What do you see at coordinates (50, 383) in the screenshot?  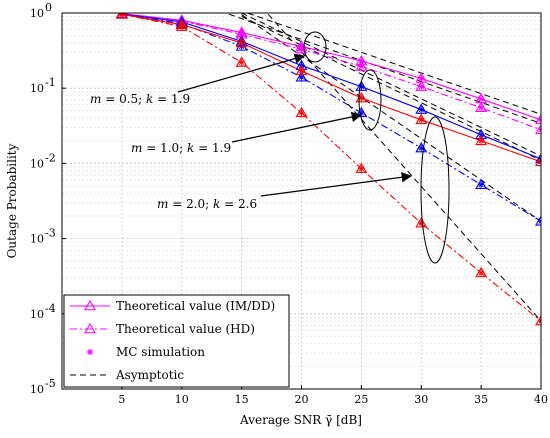 I see `y-tick-exponent: -5` at bounding box center [50, 383].